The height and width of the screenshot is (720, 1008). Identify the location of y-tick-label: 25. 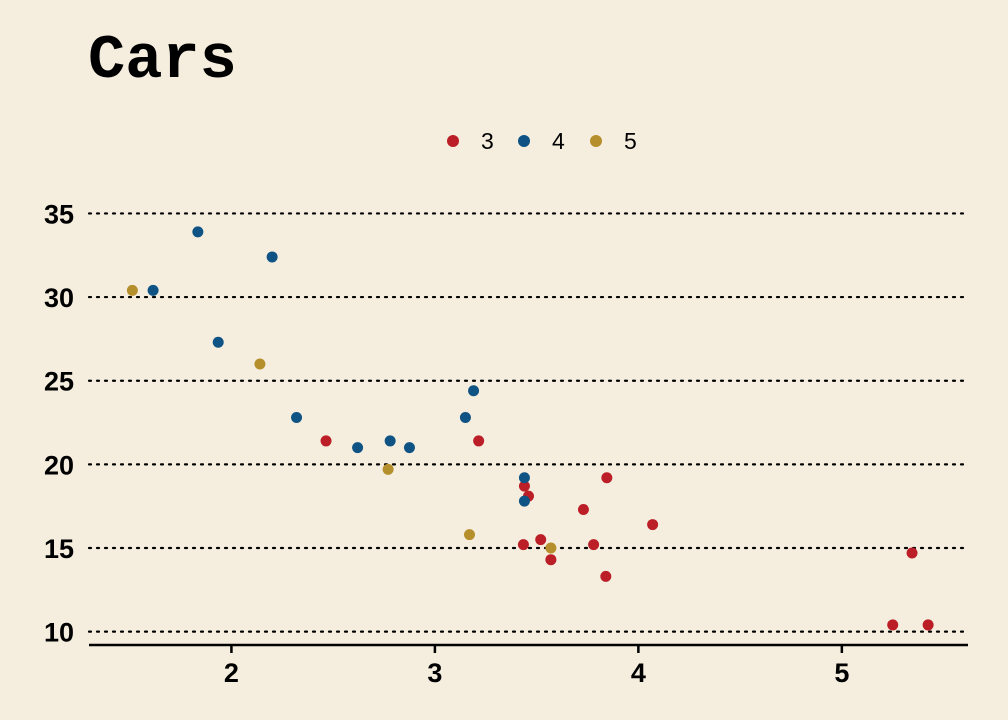
(59, 382).